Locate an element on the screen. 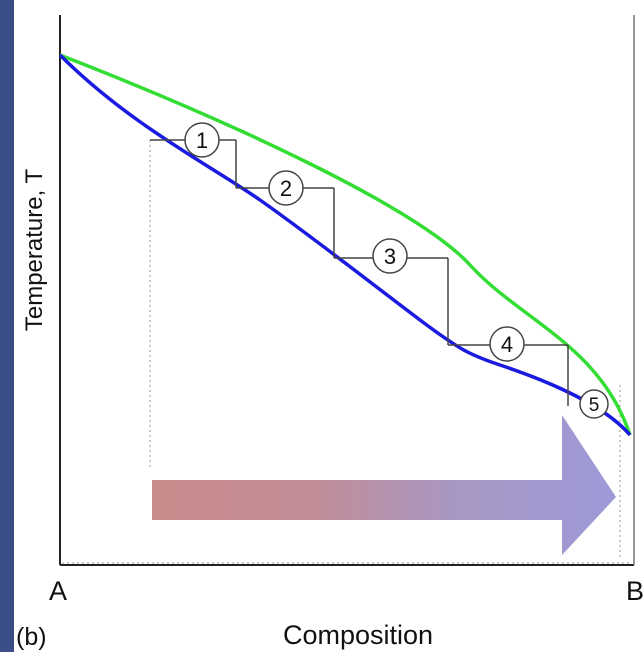  step-marker-3: 3 is located at coordinates (390, 256).